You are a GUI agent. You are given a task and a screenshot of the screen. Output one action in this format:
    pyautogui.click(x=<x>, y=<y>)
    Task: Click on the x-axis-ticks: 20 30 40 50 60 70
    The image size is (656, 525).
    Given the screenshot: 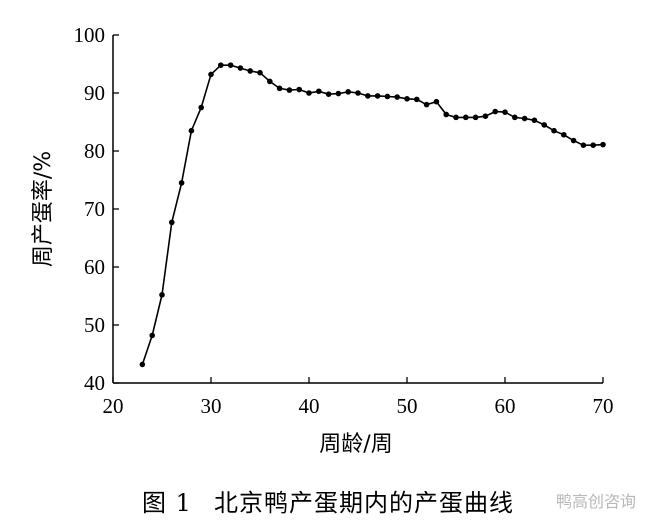 What is the action you would take?
    pyautogui.click(x=358, y=397)
    